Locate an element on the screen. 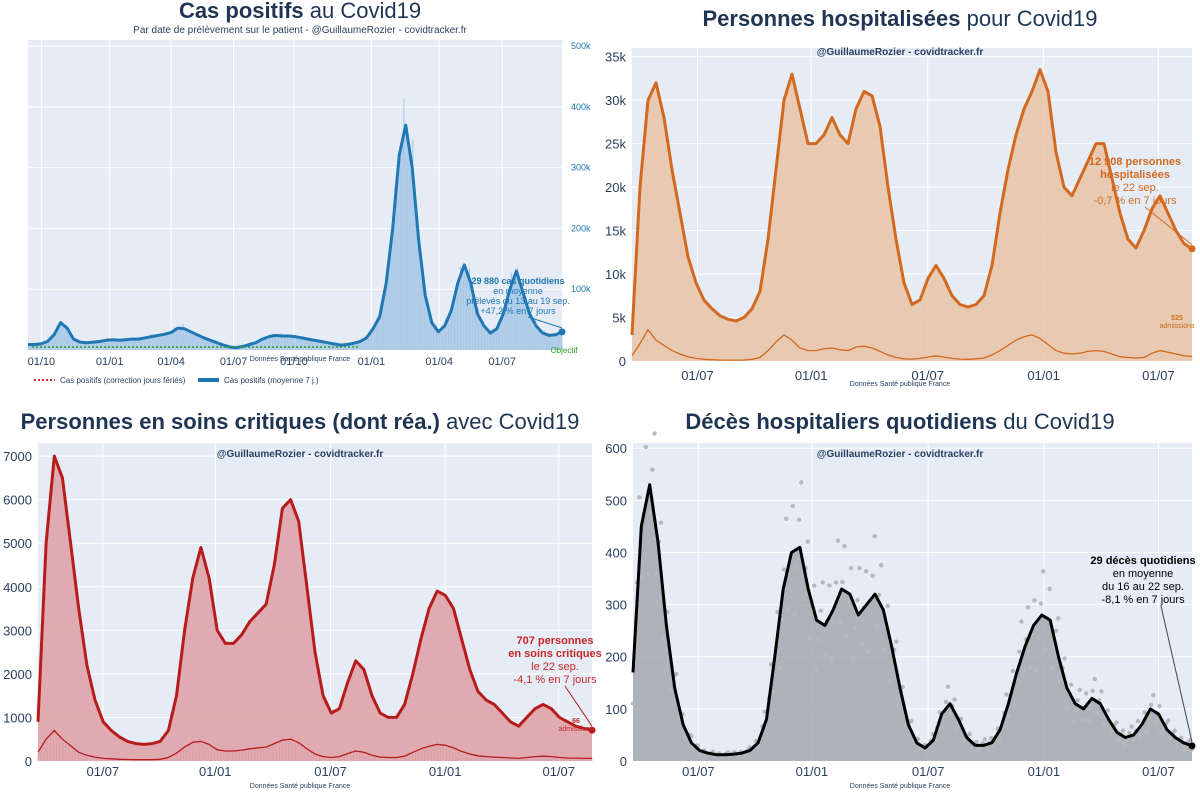 The width and height of the screenshot is (1200, 805). hosp-title-bold: Personnes hospitalisées is located at coordinates (832, 18).